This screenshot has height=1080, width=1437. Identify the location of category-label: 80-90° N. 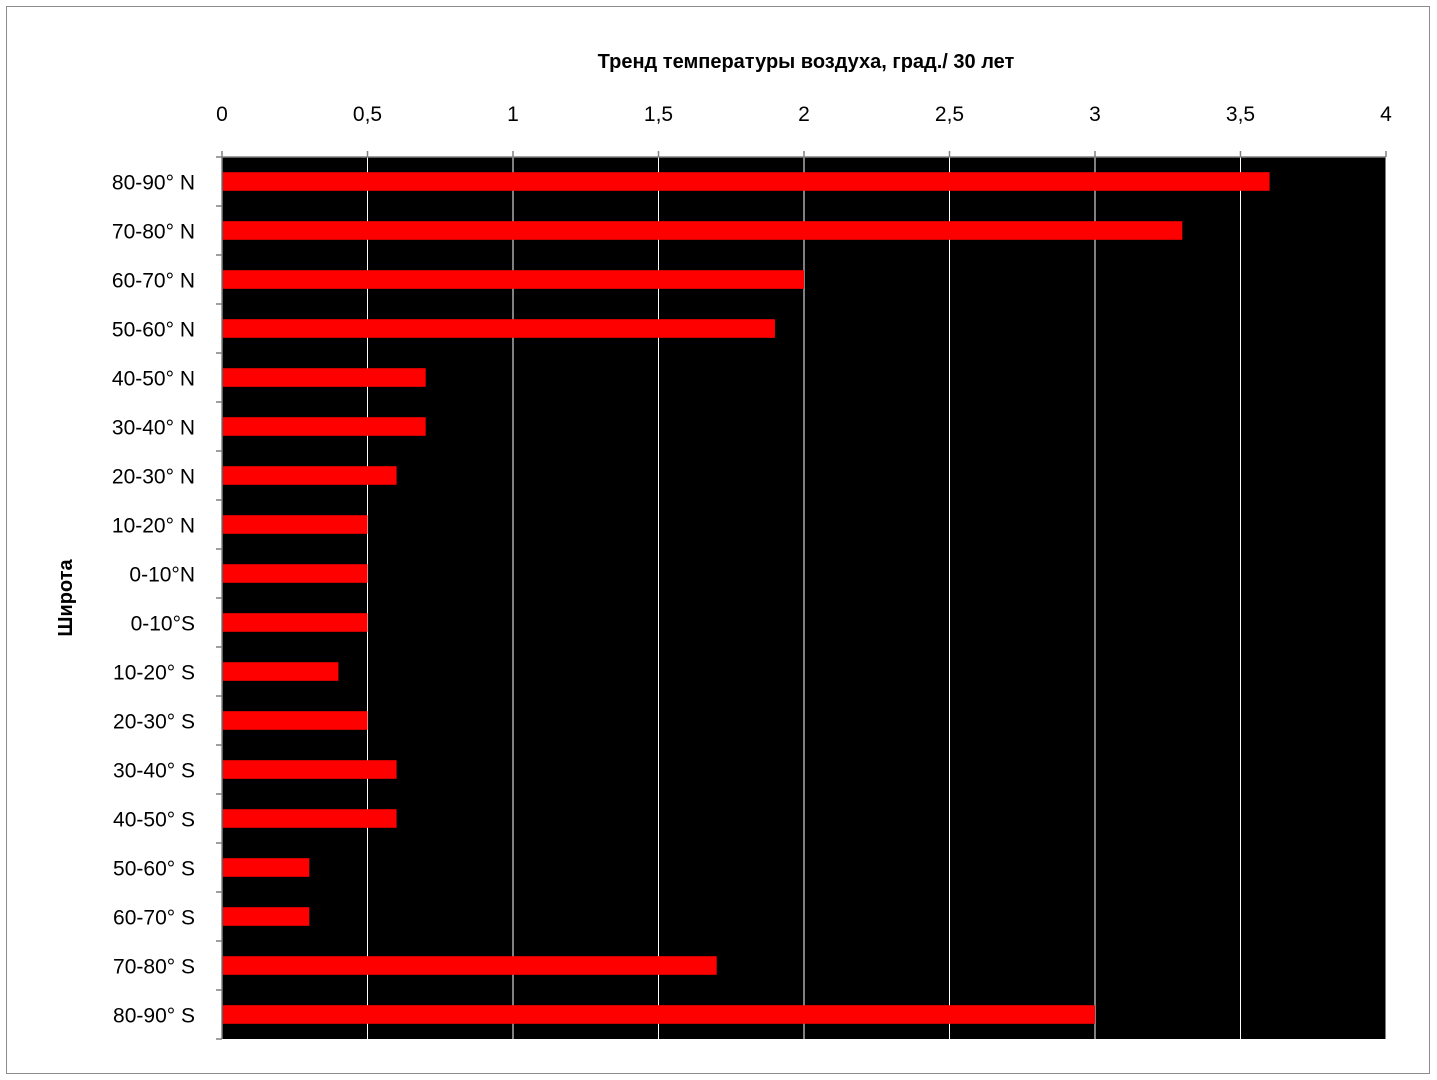
(153, 183).